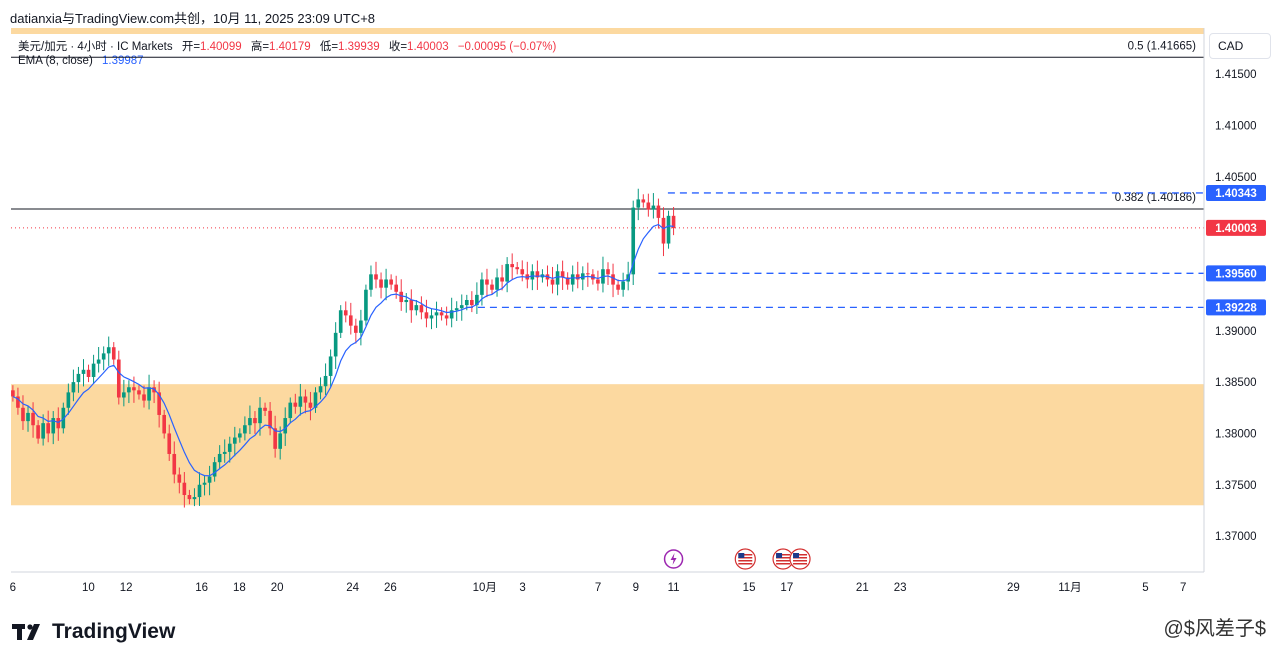  Describe the element at coordinates (636, 588) in the screenshot. I see `time-tick-label: 9` at that location.